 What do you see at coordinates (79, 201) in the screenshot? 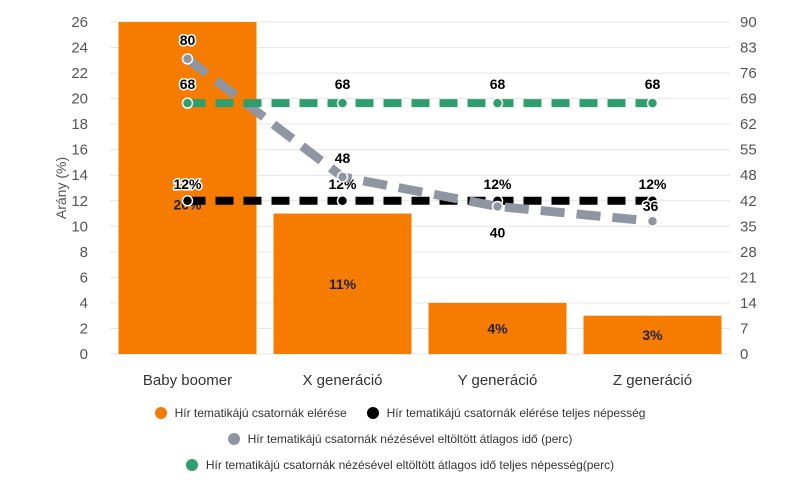
I see `y-tick-label: 12` at bounding box center [79, 201].